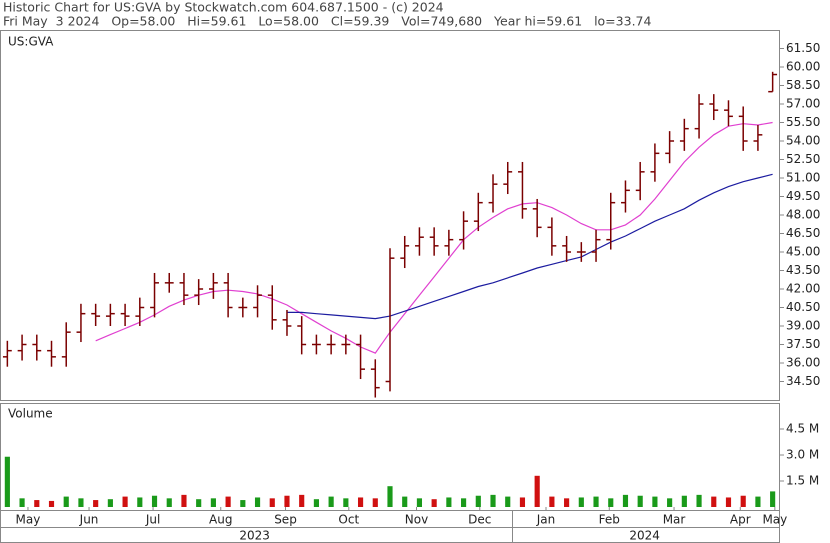  I want to click on y-tick-label: 48.00, so click(803, 215).